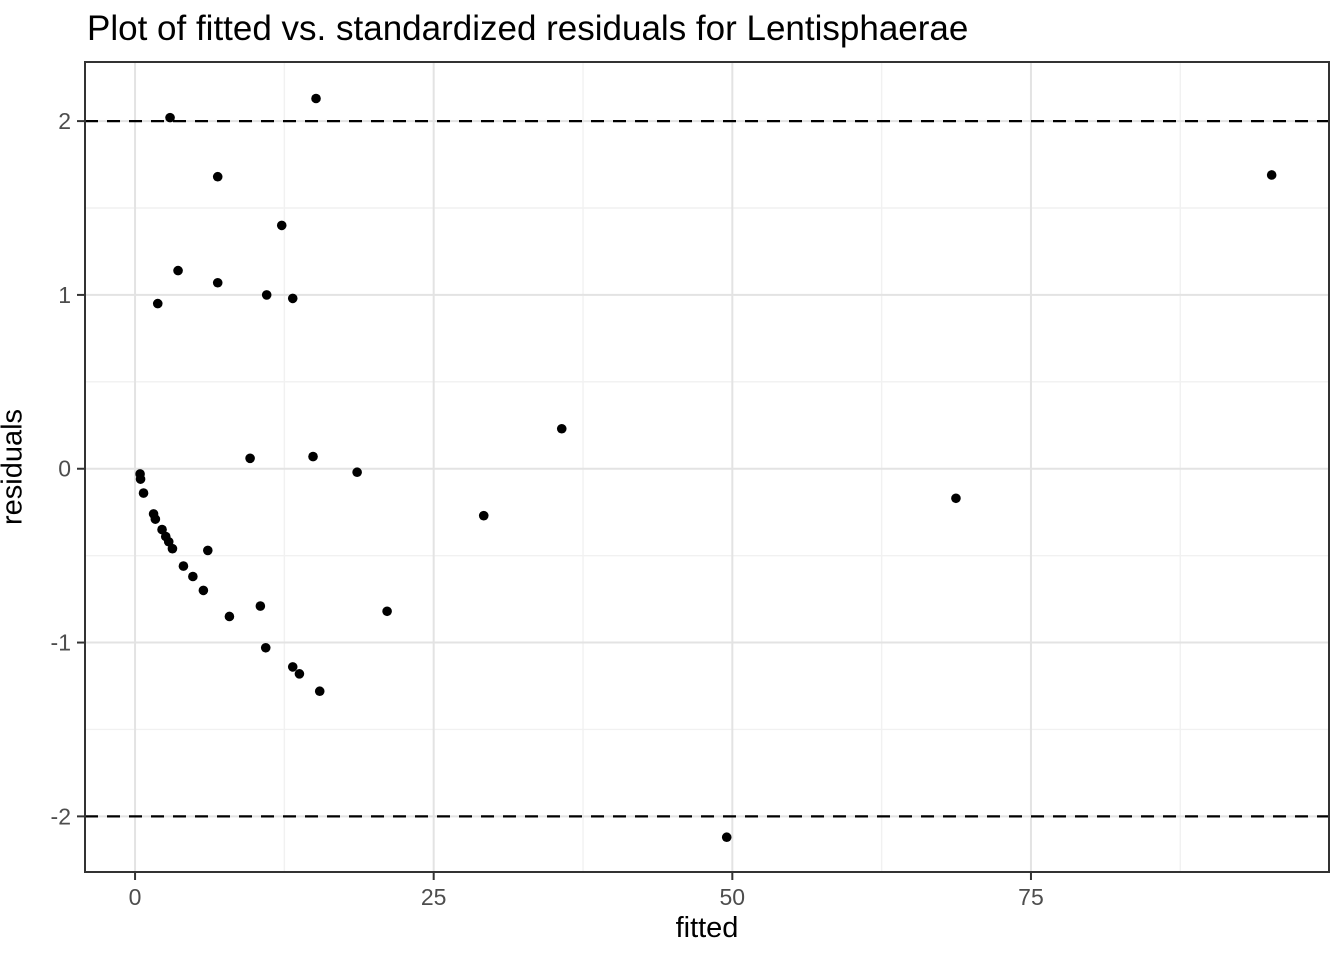 Image resolution: width=1344 pixels, height=960 pixels. What do you see at coordinates (434, 897) in the screenshot?
I see `x-tick-label: 25` at bounding box center [434, 897].